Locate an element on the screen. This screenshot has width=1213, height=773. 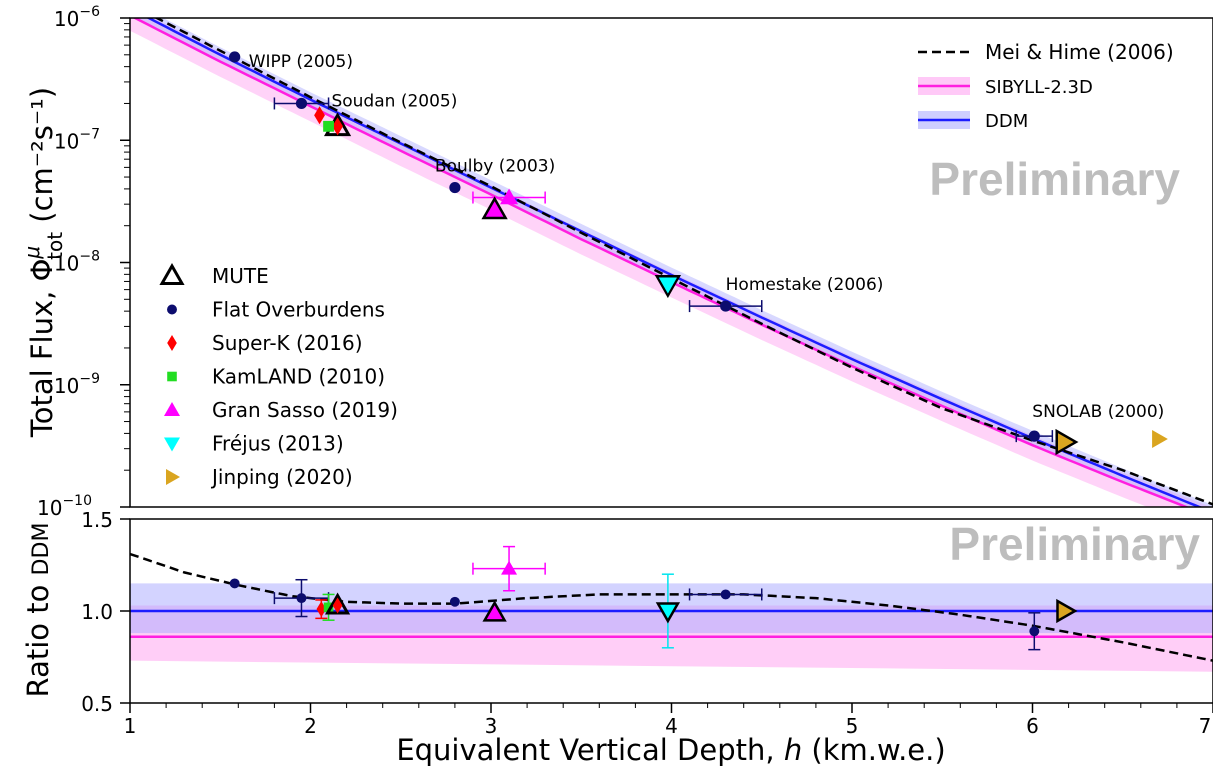
site-label-2: Boulby (2003) is located at coordinates (495, 167).